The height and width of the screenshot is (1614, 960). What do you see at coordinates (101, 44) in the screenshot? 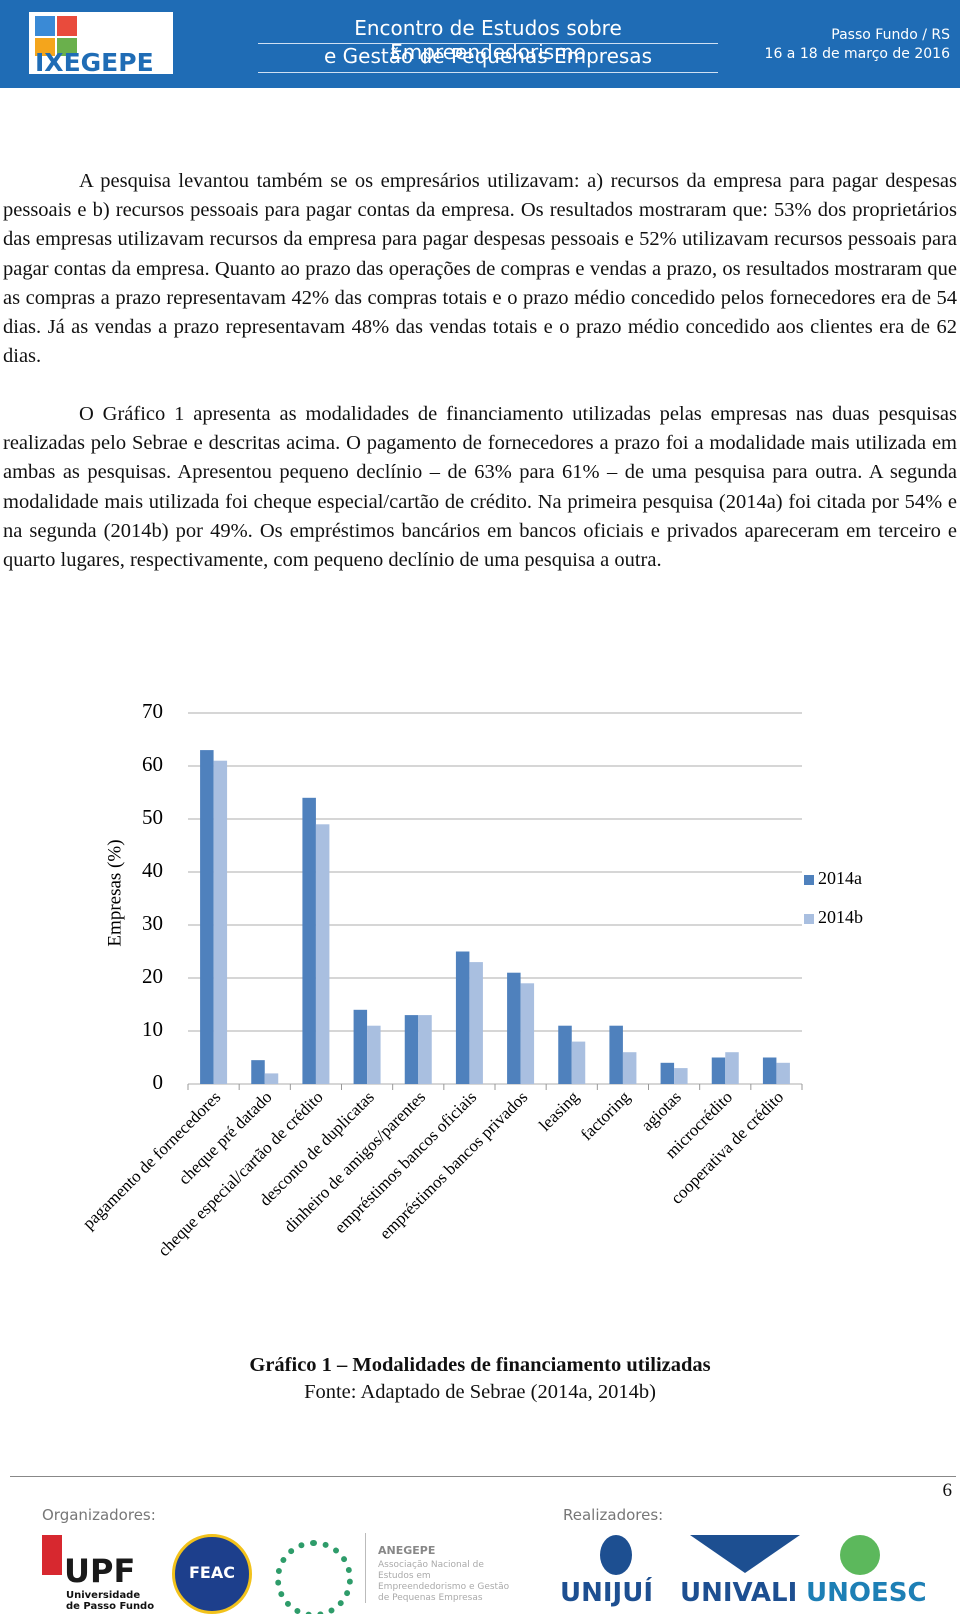
I see `logo: IXEGEPE` at bounding box center [101, 44].